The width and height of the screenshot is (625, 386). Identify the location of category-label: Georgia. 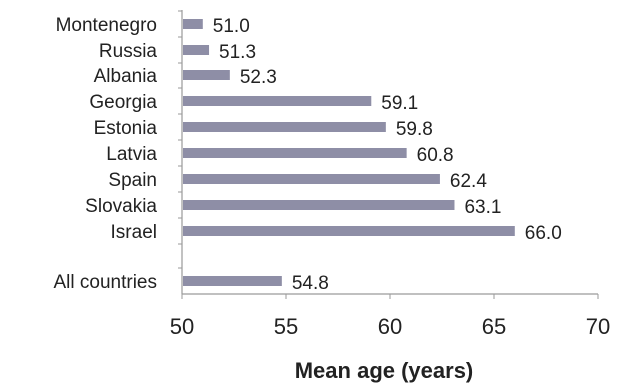
(123, 102).